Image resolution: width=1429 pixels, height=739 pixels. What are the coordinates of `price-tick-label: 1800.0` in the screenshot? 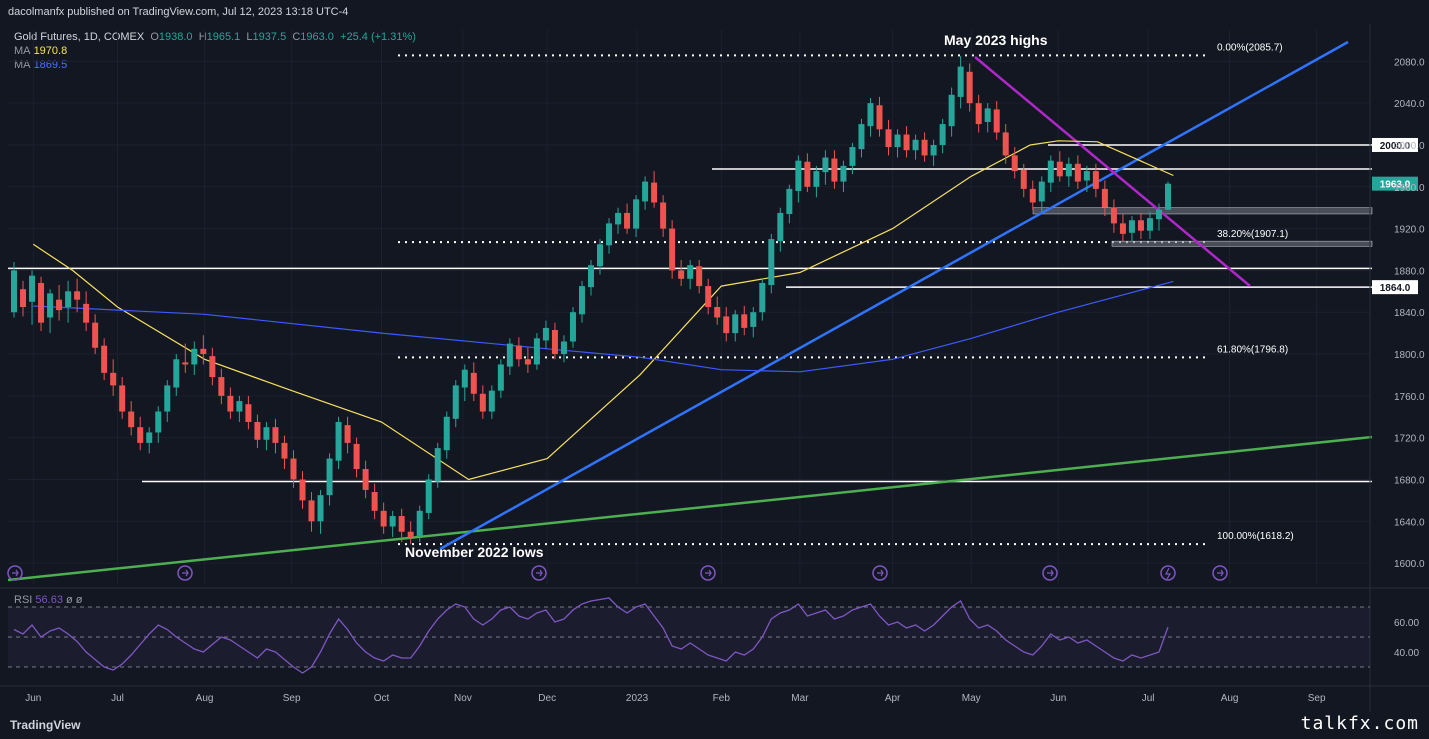 It's located at (1409, 355).